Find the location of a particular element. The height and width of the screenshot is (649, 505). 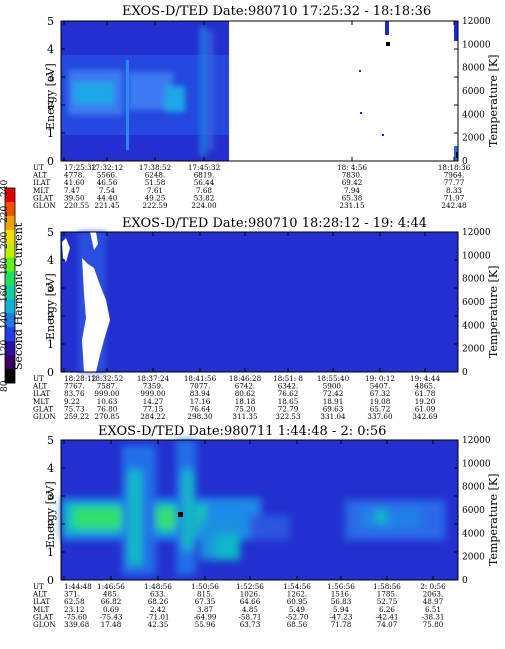

temperature-tick-label: 6000 is located at coordinates (473, 92).